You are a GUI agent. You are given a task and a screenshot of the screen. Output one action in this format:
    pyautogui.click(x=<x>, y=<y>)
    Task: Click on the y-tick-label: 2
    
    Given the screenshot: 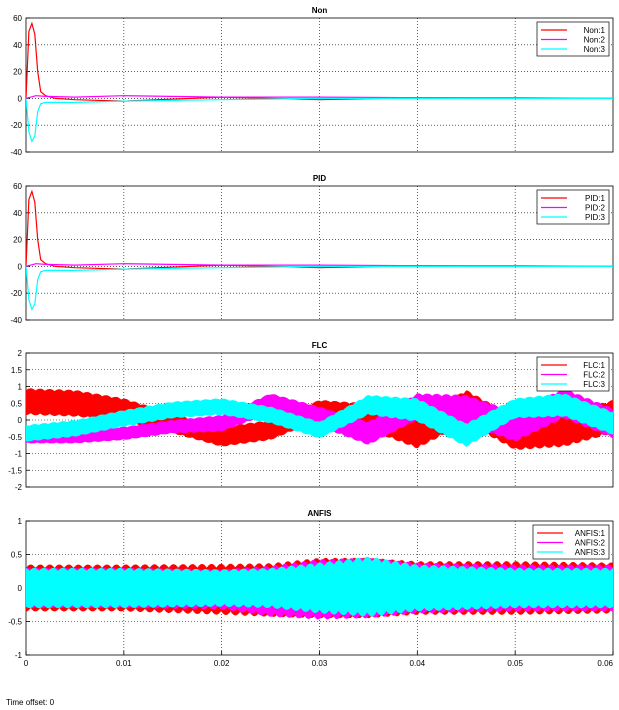 What is the action you would take?
    pyautogui.click(x=20, y=353)
    